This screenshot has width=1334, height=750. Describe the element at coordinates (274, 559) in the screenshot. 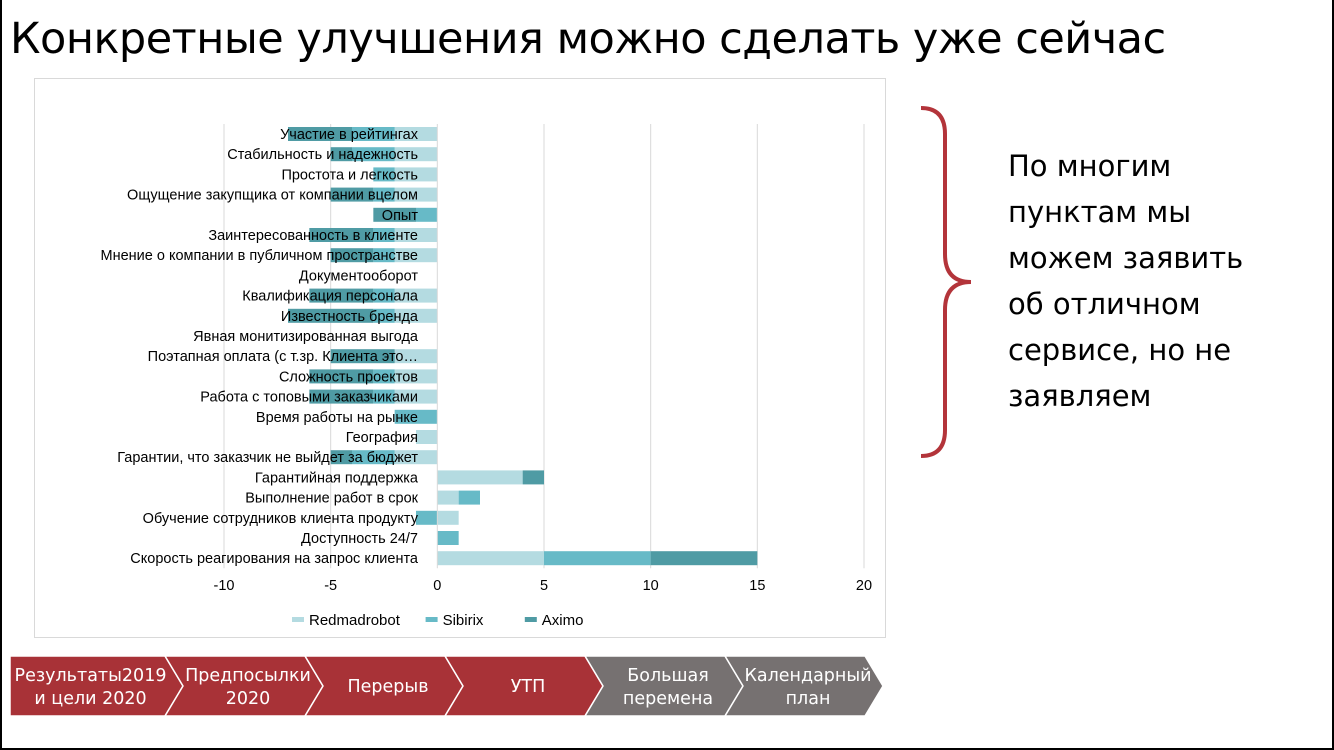

I see `category-label: Скорость реагирования на запрос клиента` at that location.